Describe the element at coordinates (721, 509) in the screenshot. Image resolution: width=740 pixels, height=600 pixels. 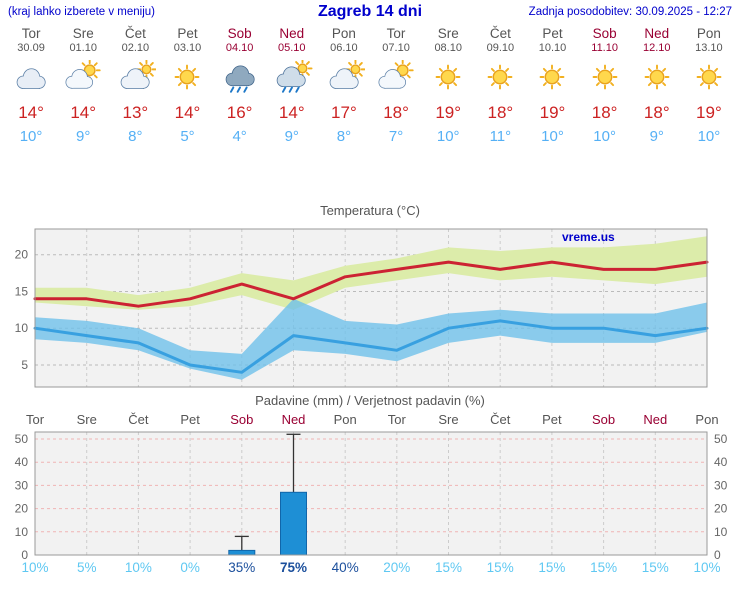
I see `precip-y-tick-label-right: 20` at that location.